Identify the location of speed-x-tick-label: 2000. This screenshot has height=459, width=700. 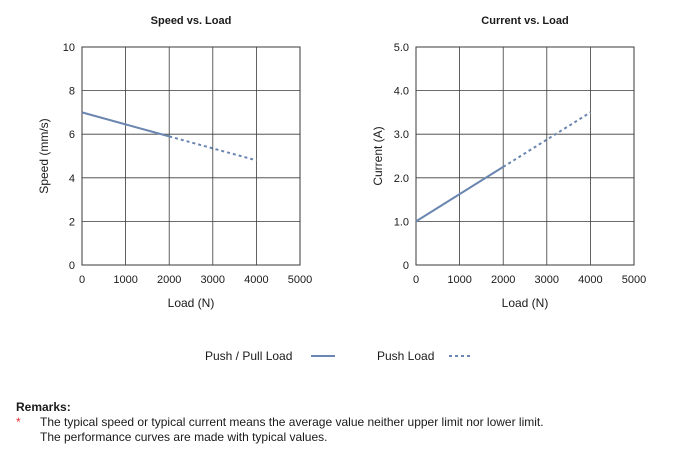
(169, 280).